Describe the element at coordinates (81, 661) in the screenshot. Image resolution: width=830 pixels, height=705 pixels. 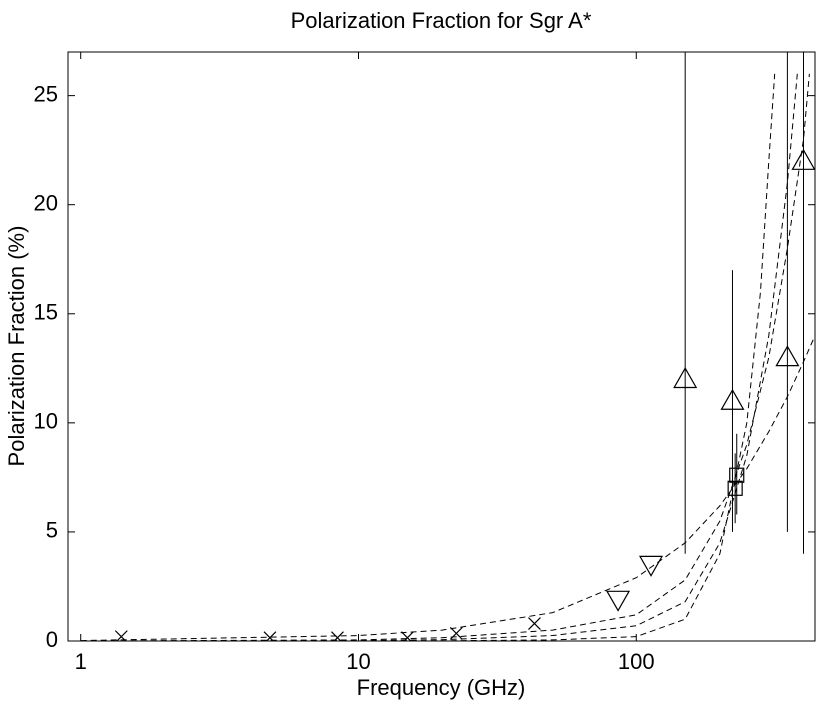
I see `x-tick-label: 1` at that location.